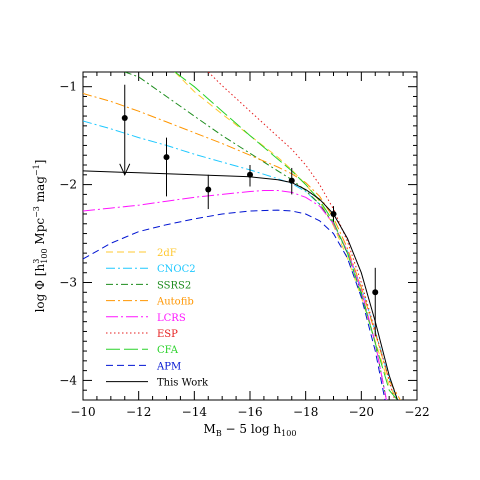  I want to click on x-axis-title: MB − 5 log h100, so click(250, 430).